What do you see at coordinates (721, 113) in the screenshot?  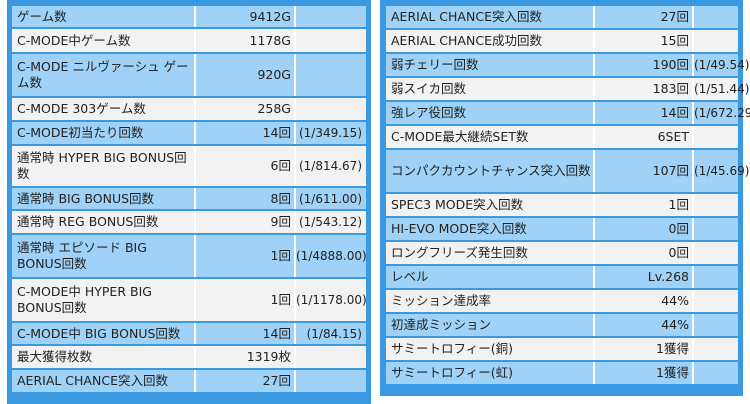 I see `stat-ratio: (1/672.29)` at bounding box center [721, 113].